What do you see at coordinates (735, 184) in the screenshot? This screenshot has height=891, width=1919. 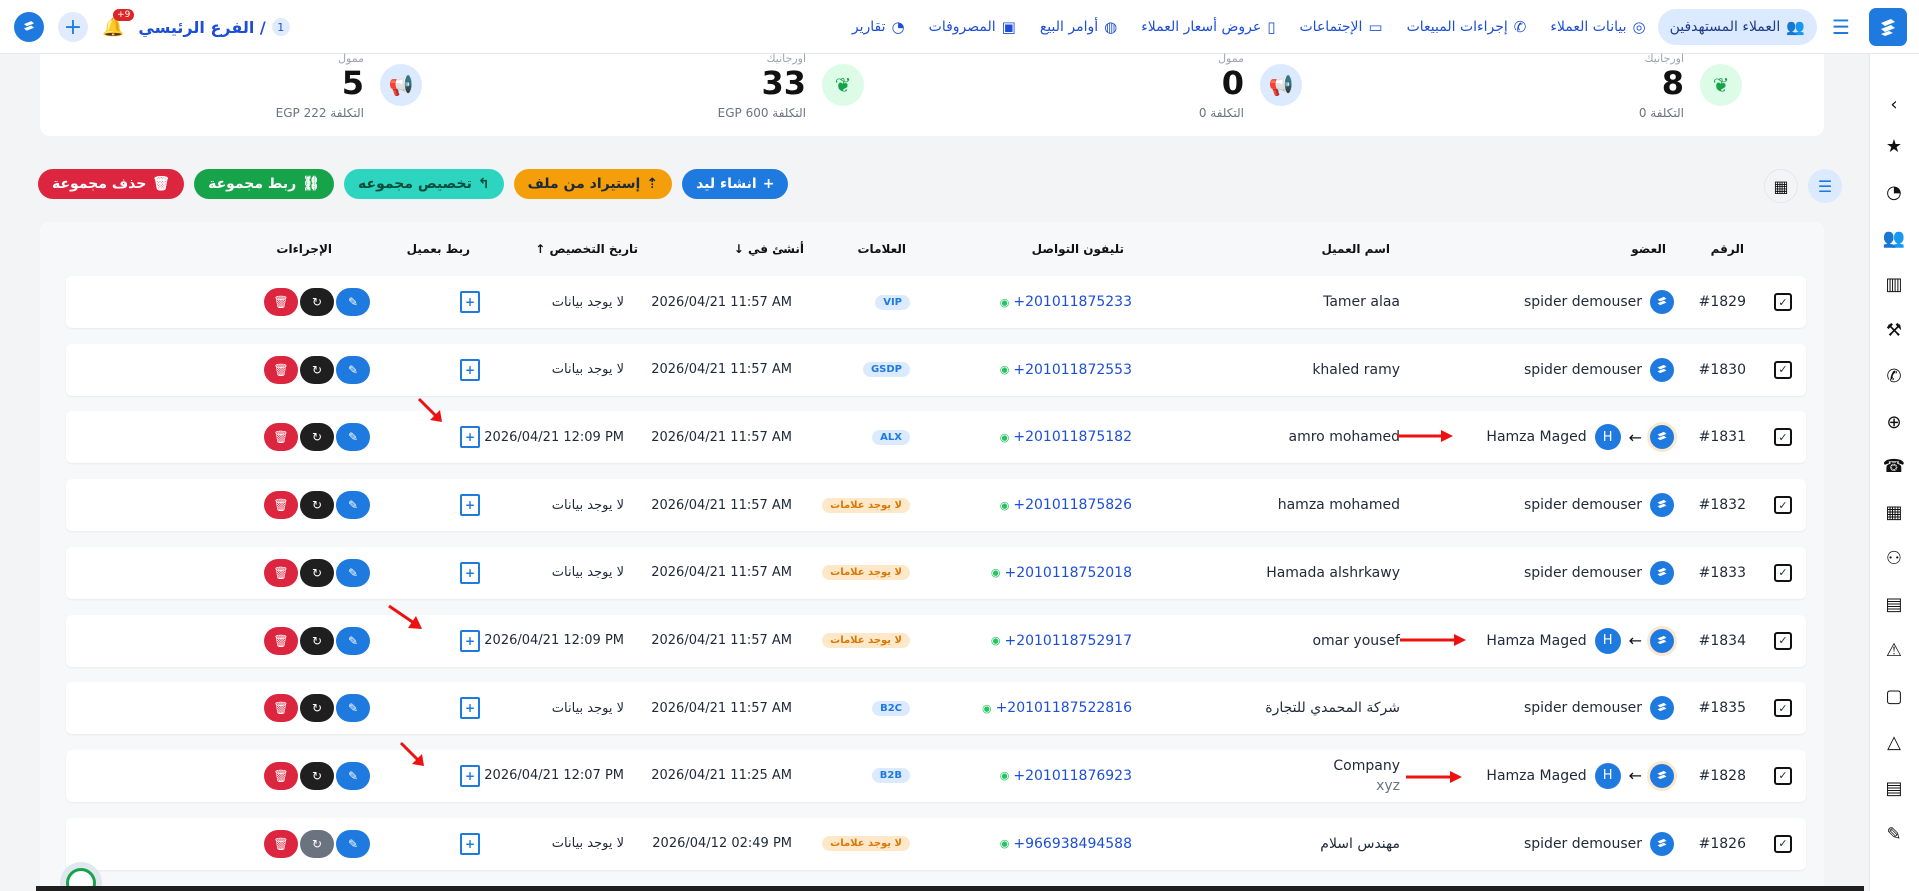 I see `create-lead-button: + انشاء ليد` at bounding box center [735, 184].